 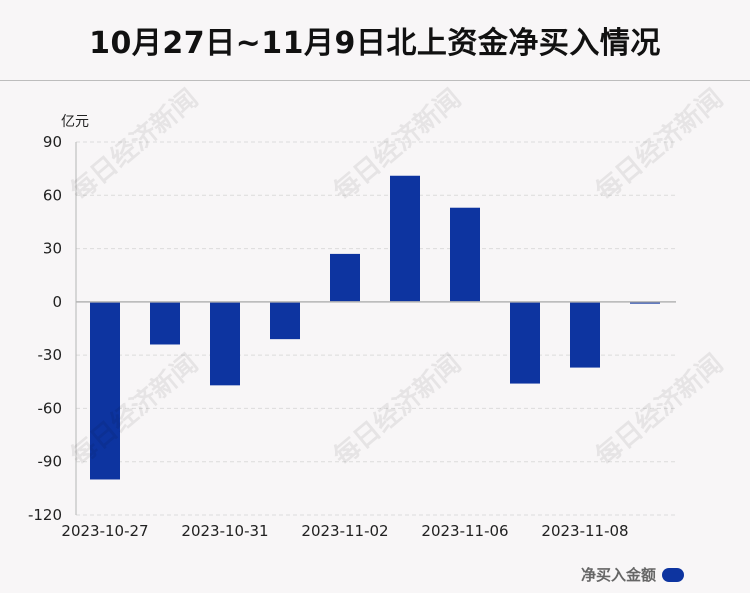 What do you see at coordinates (673, 574) in the screenshot?
I see `legend-swatch` at bounding box center [673, 574].